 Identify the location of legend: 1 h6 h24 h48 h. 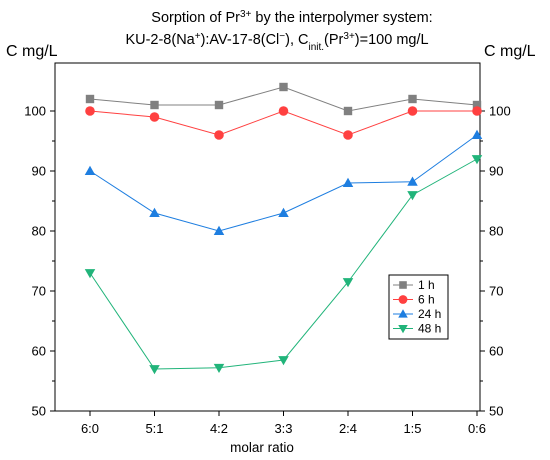
(418, 307).